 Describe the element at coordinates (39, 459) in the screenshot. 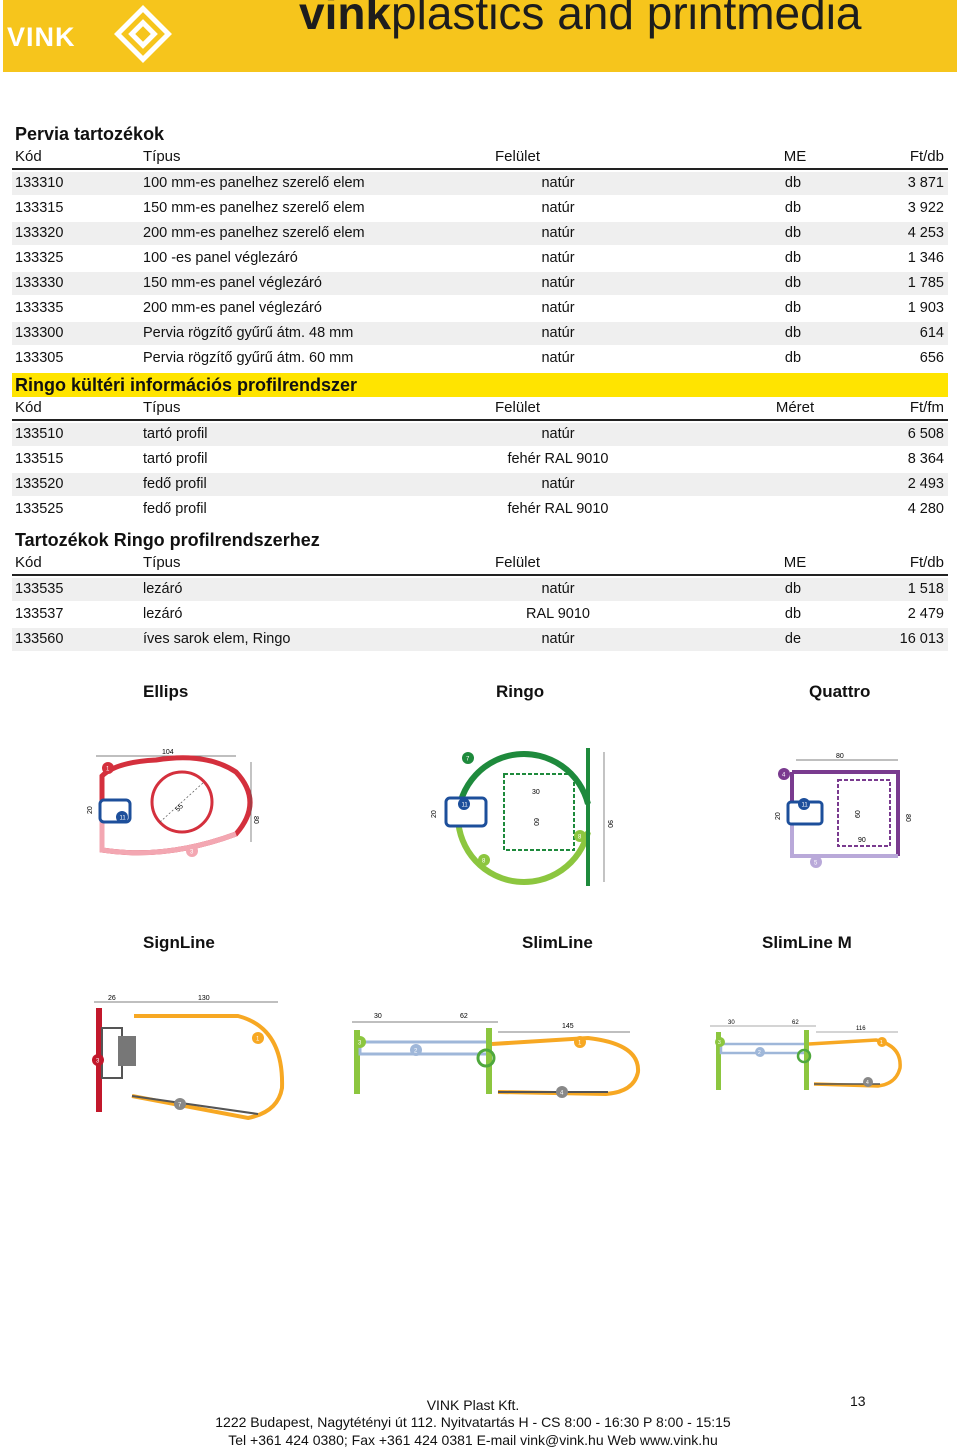

I see `cell-kod: 133515` at that location.